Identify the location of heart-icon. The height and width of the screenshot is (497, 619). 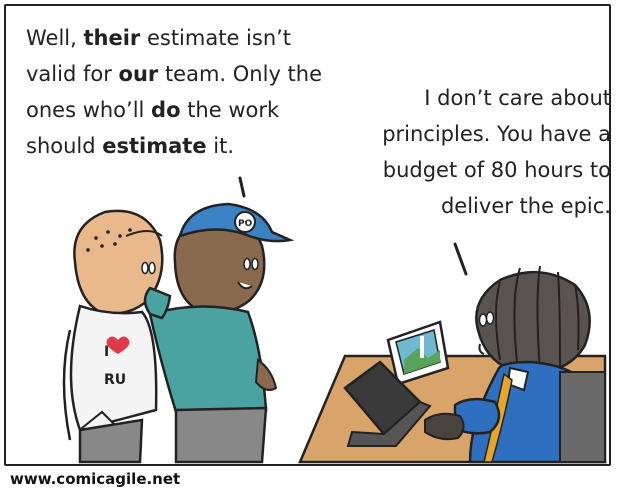
(118, 345).